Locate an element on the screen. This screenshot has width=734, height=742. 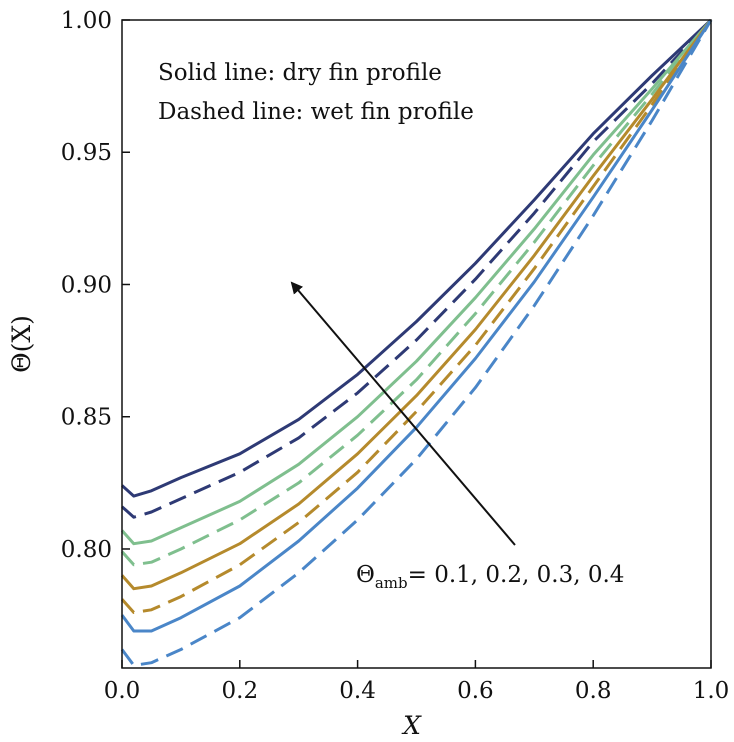
y-tick-label: 0.90 is located at coordinates (86, 285).